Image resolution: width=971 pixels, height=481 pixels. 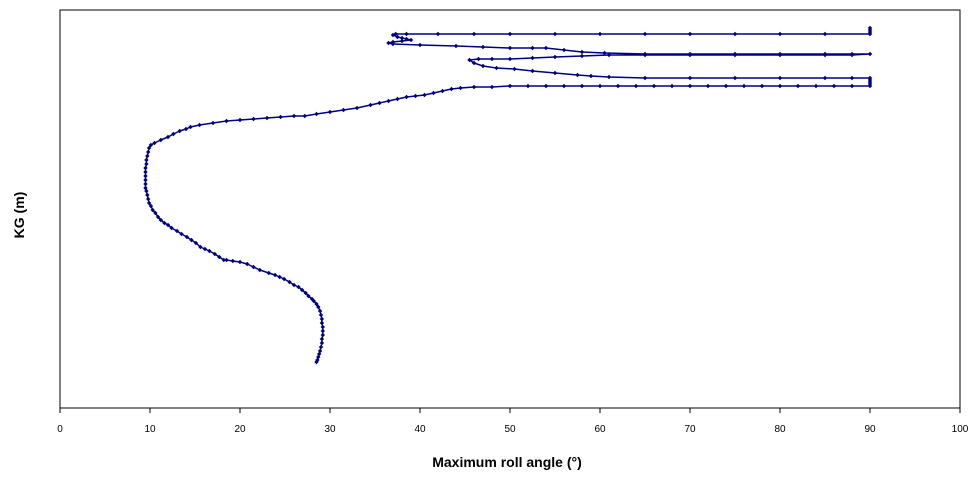 I want to click on x-tick-label: 10, so click(x=150, y=429).